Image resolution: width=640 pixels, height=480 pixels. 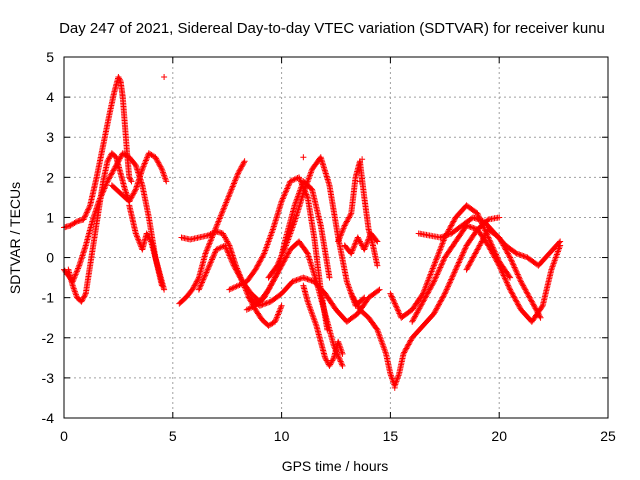 I want to click on x-tick-label: 15, so click(x=391, y=436).